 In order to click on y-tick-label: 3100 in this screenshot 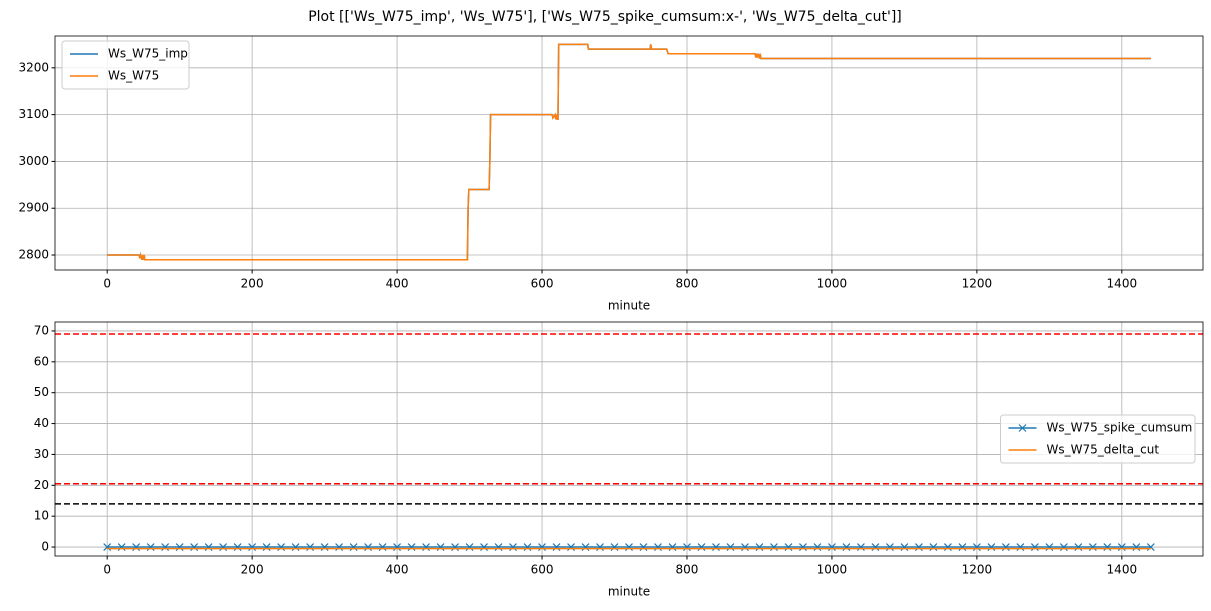, I will do `click(33, 114)`.